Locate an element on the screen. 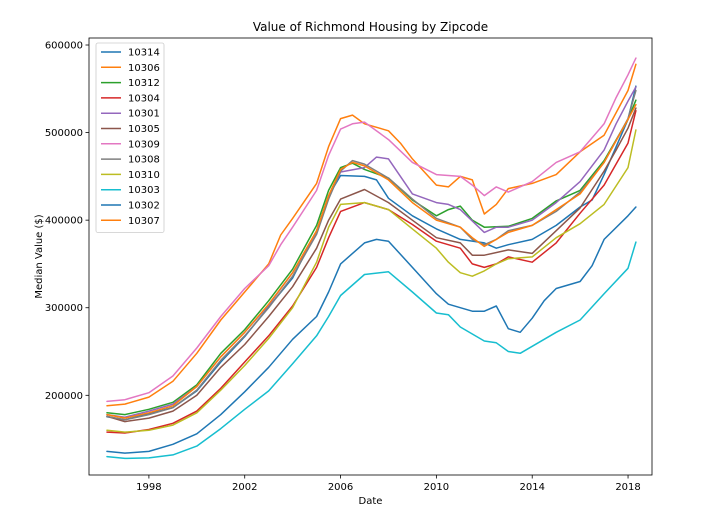  x-tick-label: 1998 is located at coordinates (148, 487).